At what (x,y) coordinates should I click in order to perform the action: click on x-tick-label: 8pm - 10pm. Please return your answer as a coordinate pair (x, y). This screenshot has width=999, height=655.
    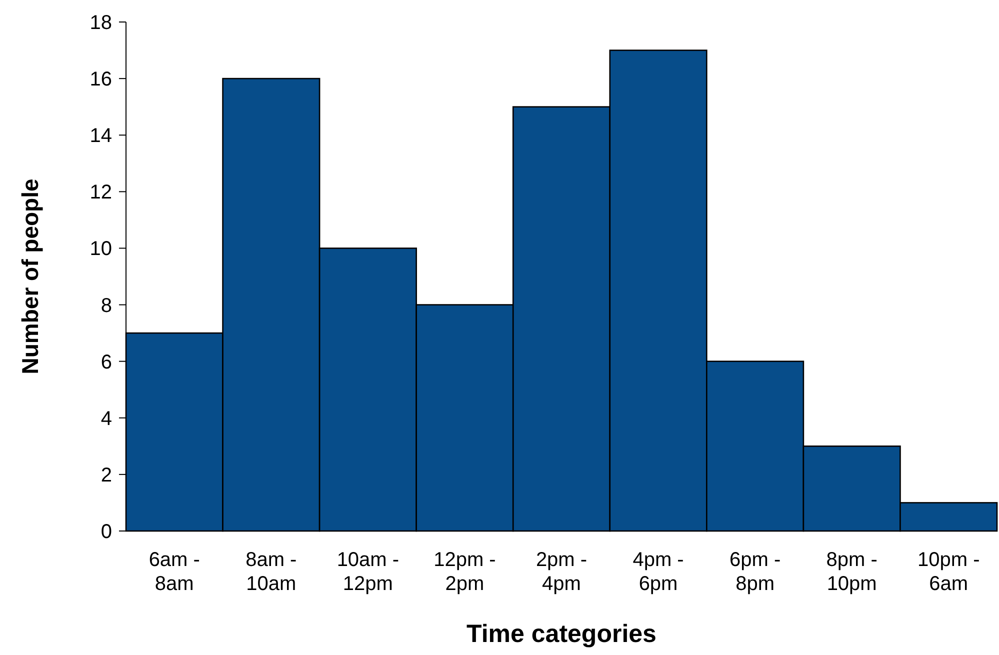
    Looking at the image, I should click on (852, 572).